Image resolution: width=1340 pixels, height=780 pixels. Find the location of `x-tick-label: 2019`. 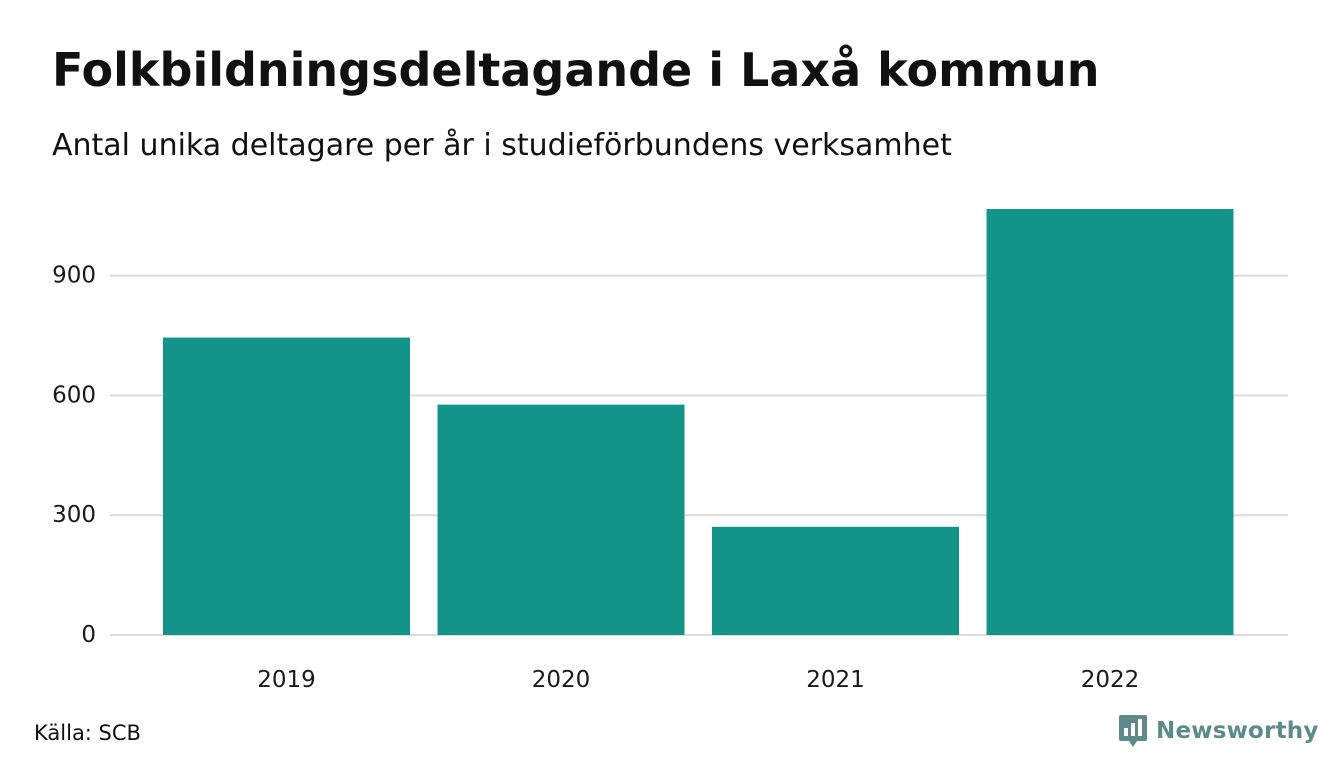

x-tick-label: 2019 is located at coordinates (286, 680).